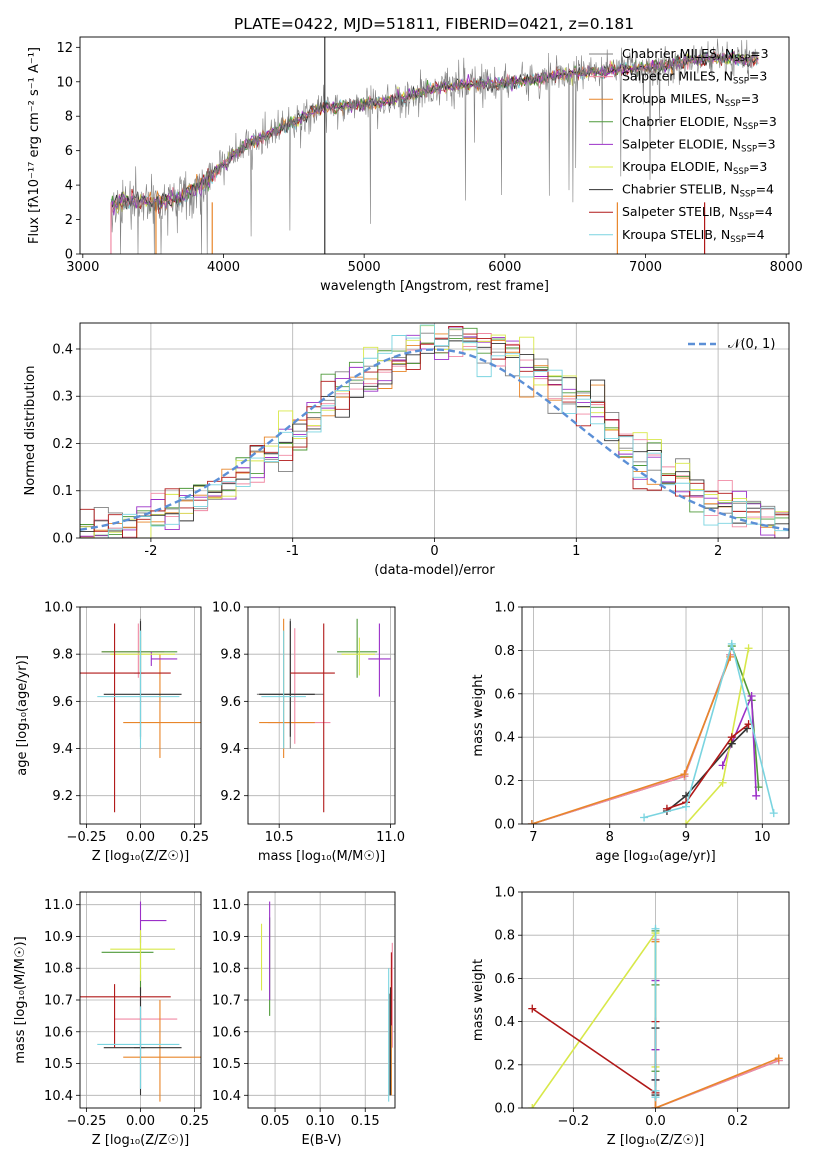  Describe the element at coordinates (226, 1032) in the screenshot. I see `y-tick-label: 10.6` at that location.